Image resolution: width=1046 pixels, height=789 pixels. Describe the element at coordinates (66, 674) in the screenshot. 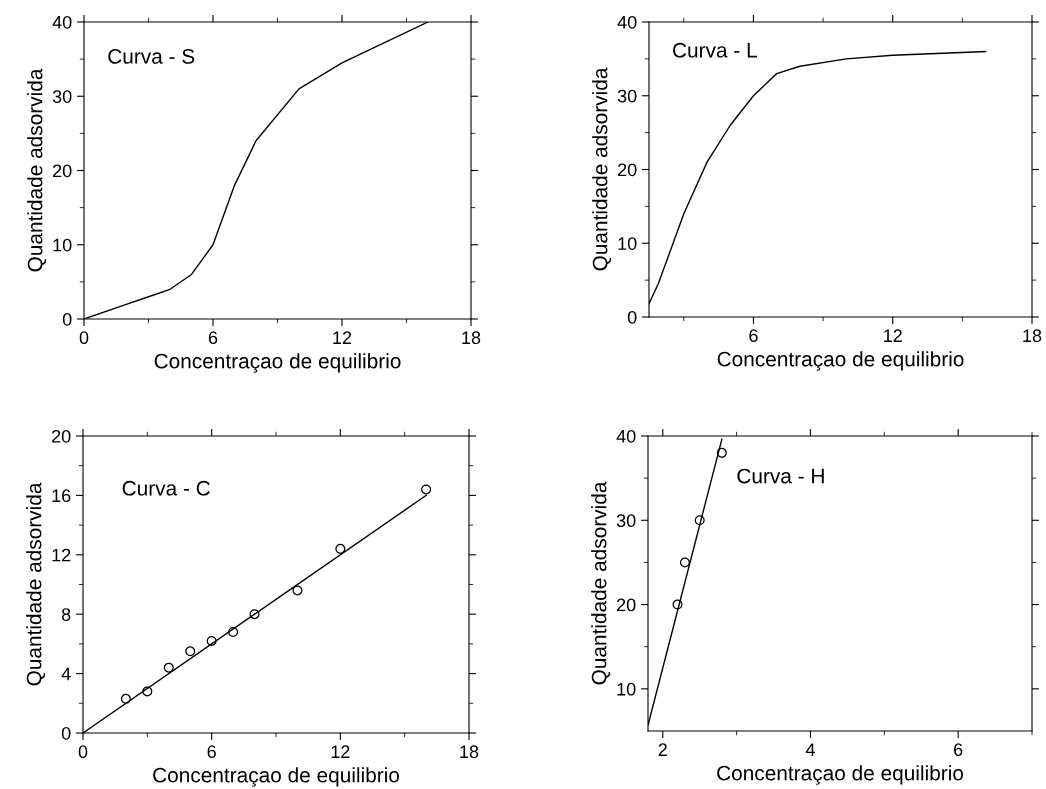

I see `y-tick-label: 4` at that location.